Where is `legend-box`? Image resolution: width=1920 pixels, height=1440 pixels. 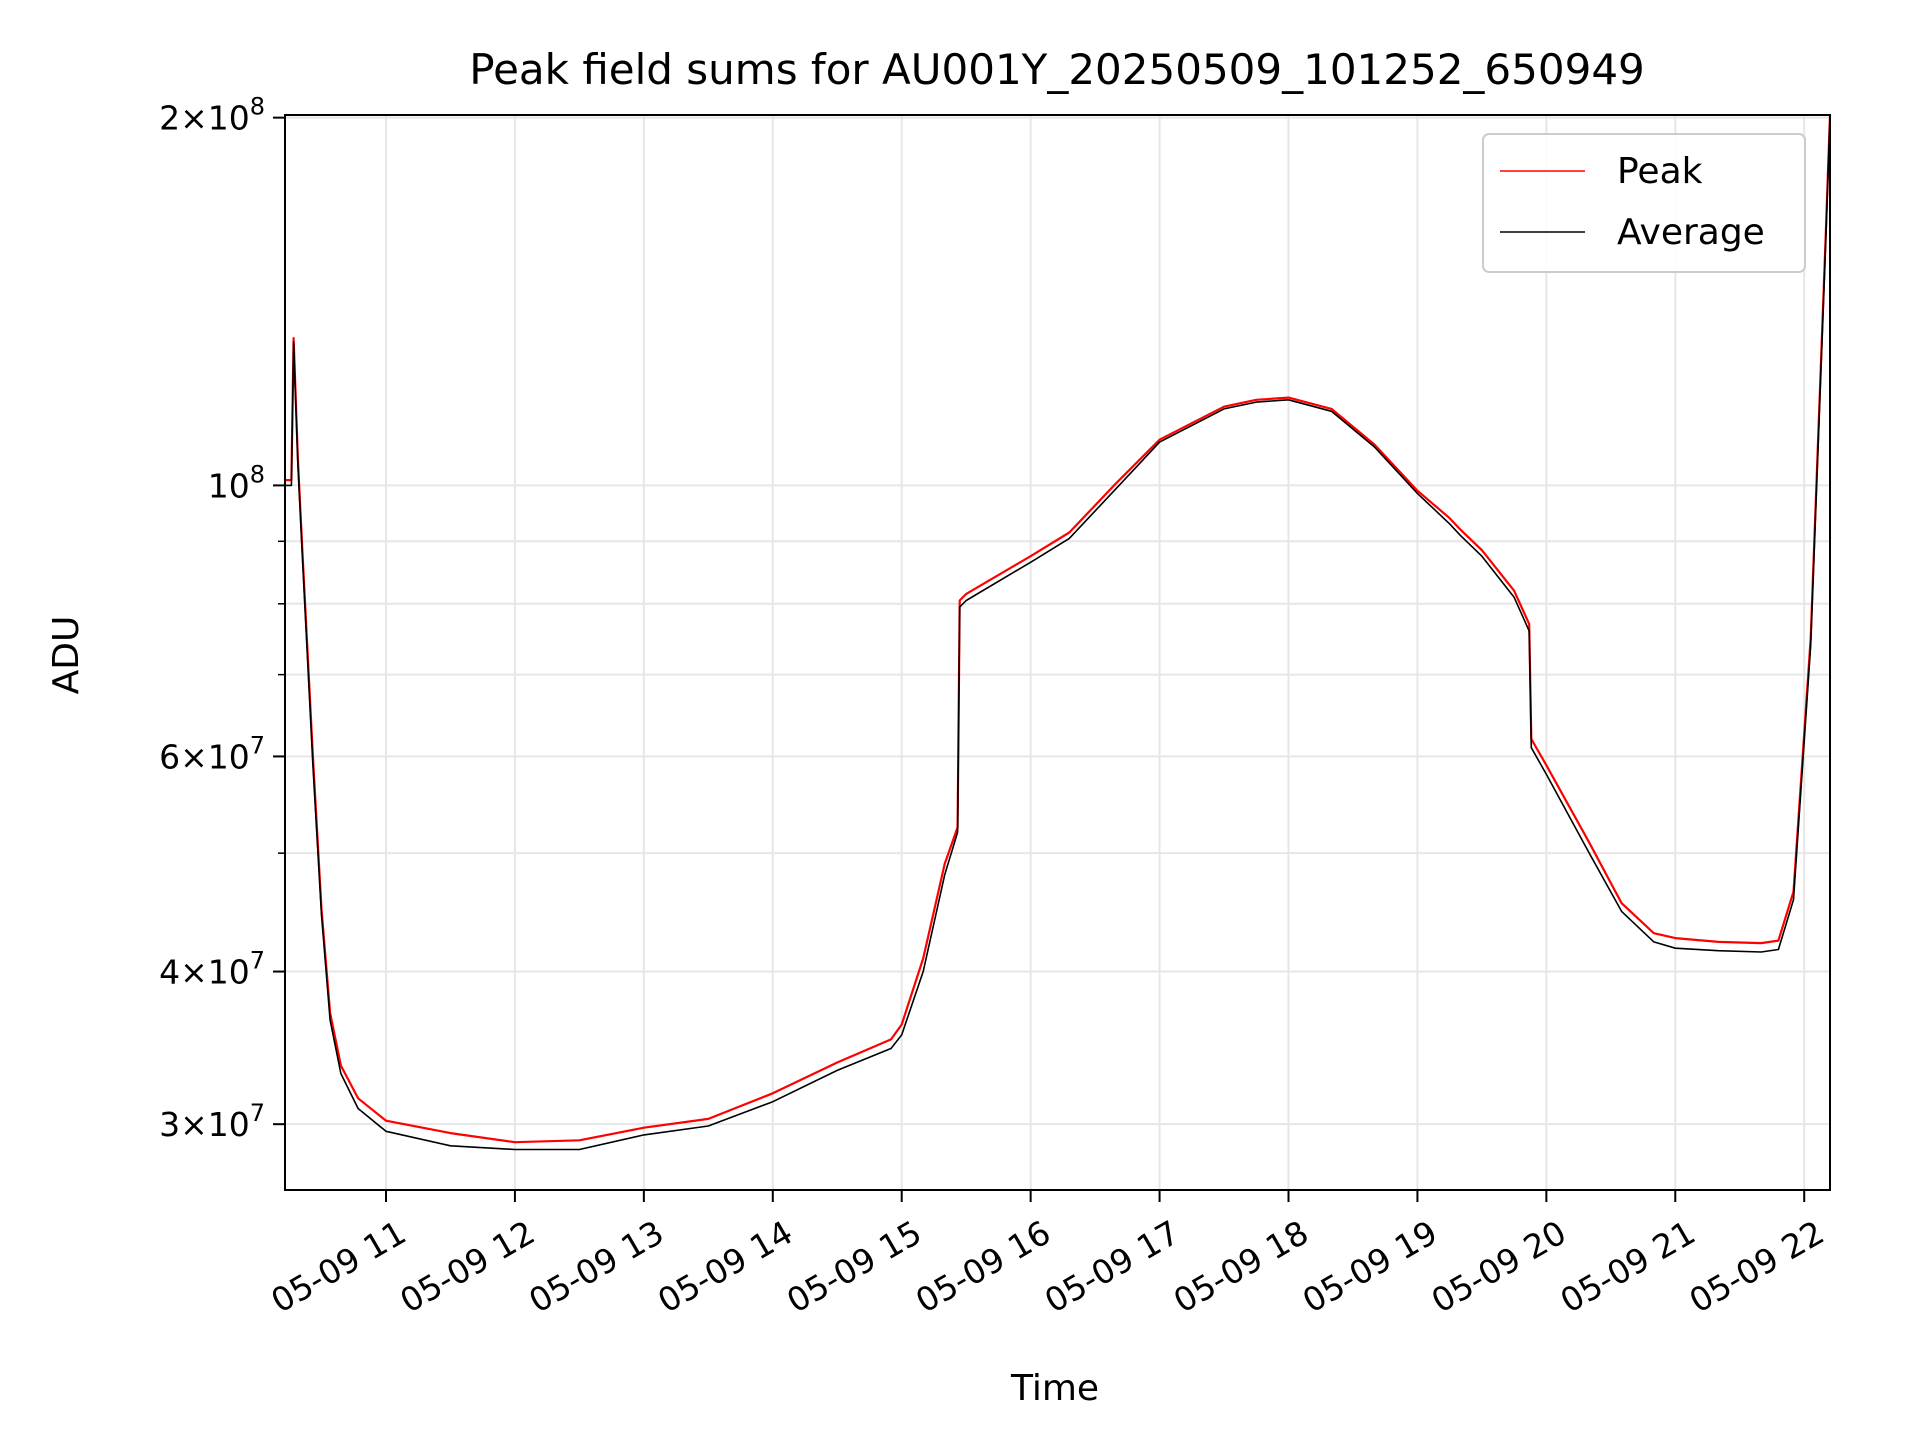
legend-box is located at coordinates (1644, 203).